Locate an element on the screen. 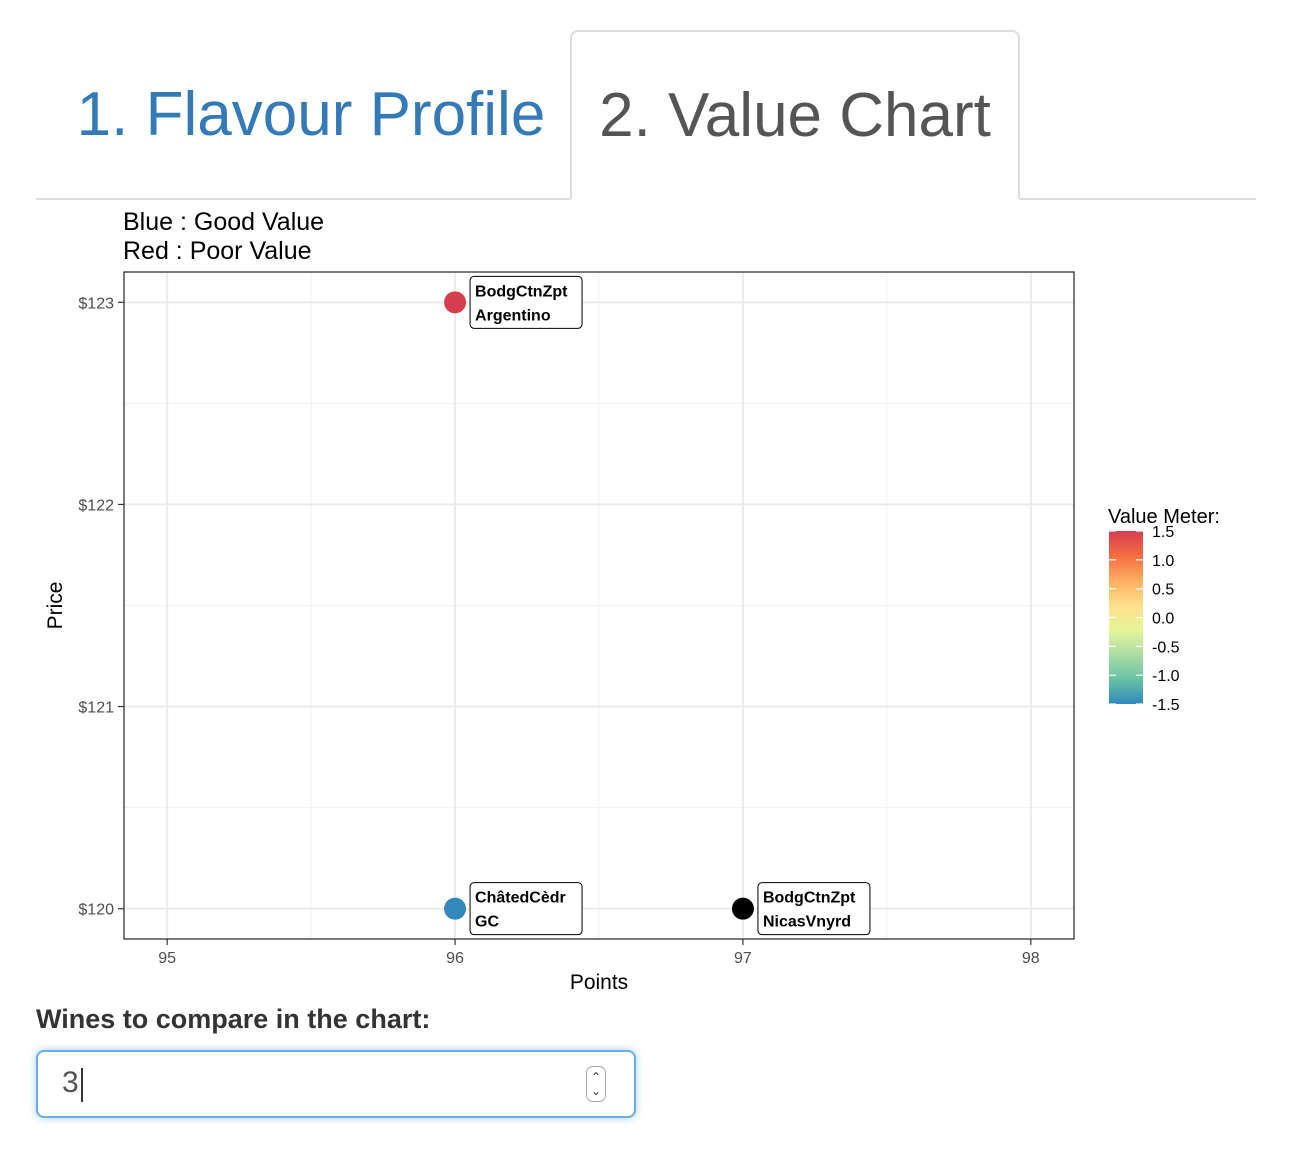 This screenshot has height=1154, width=1316. y-tick-label: $121 is located at coordinates (96, 708).